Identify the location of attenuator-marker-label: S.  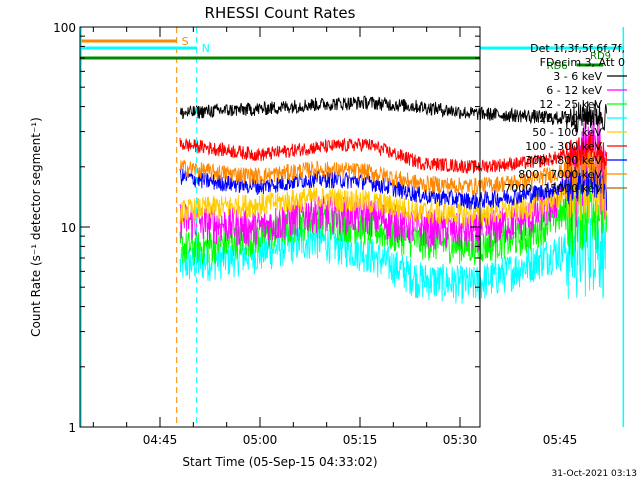
(185, 41).